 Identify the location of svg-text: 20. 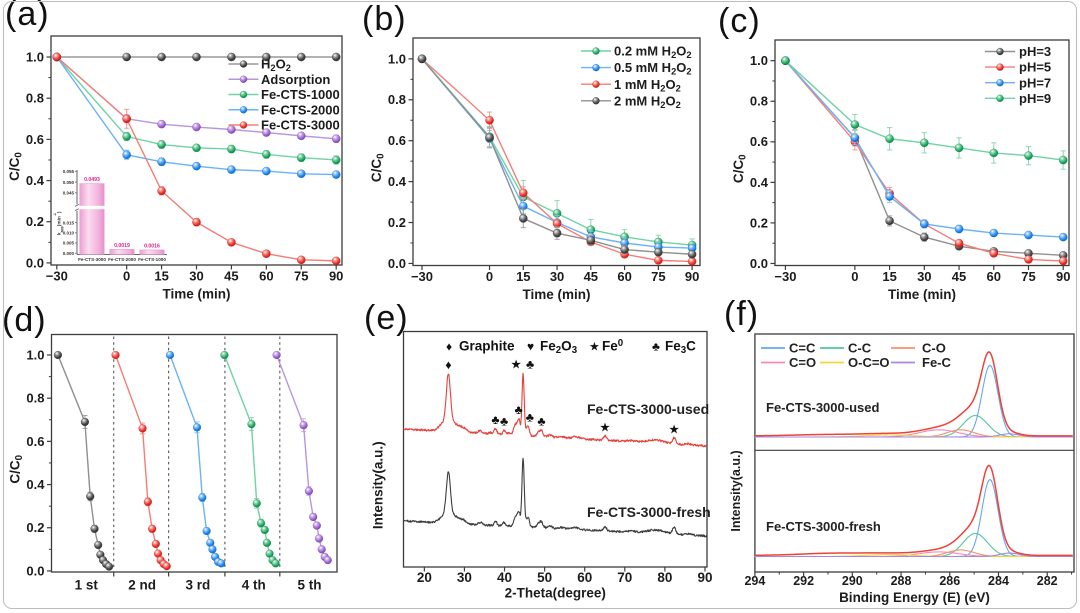
(424, 577).